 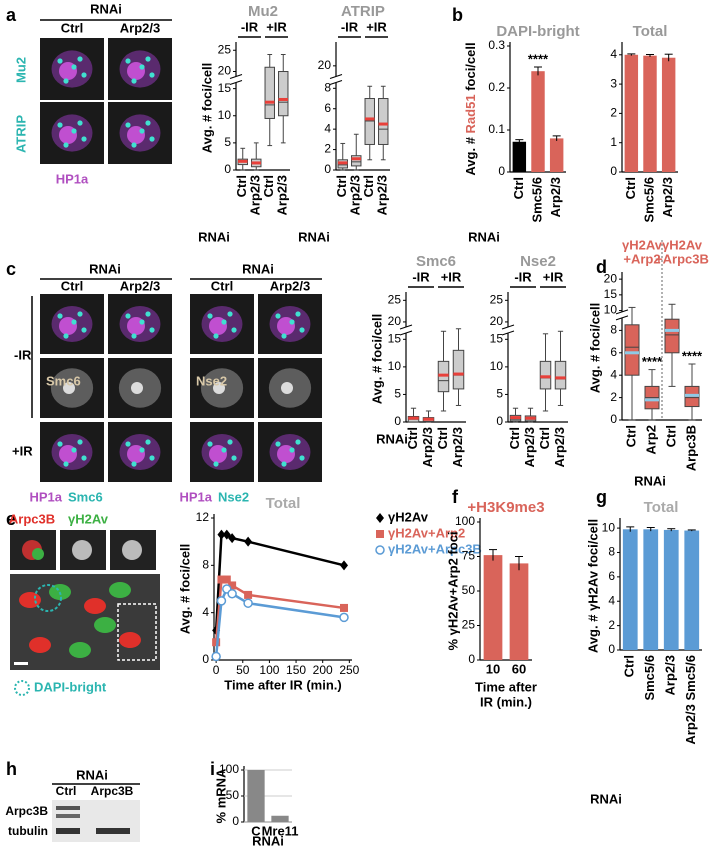 What do you see at coordinates (28, 831) in the screenshot?
I see `row-label: tubulin` at bounding box center [28, 831].